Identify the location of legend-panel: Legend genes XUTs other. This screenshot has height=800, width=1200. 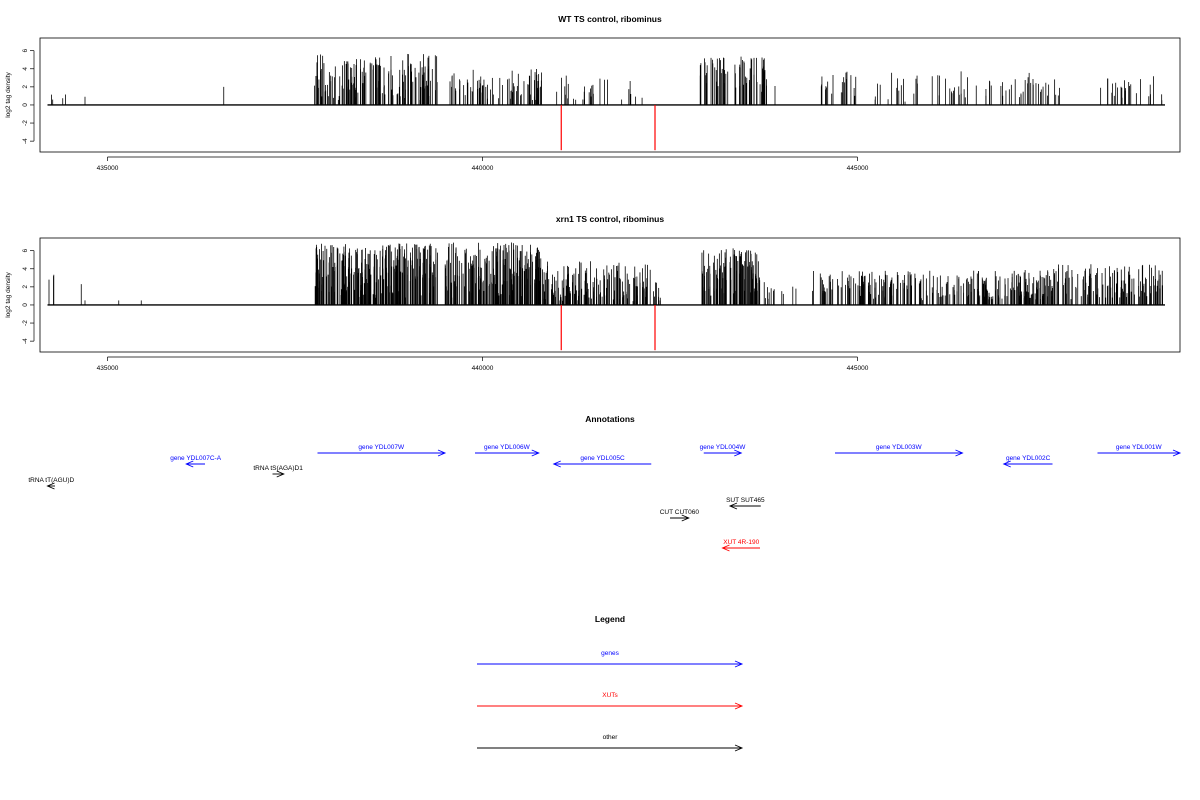
(610, 683).